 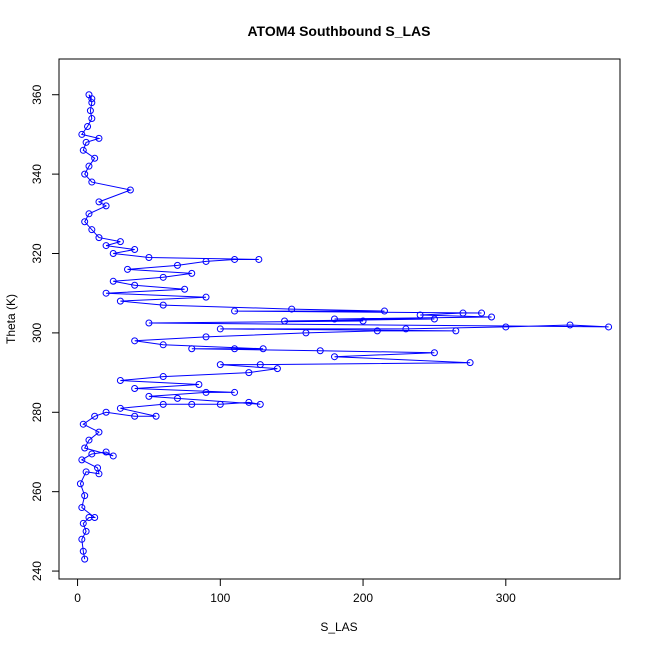 What do you see at coordinates (338, 31) in the screenshot?
I see `chart-title: ATOM4 Southbound S_LAS` at bounding box center [338, 31].